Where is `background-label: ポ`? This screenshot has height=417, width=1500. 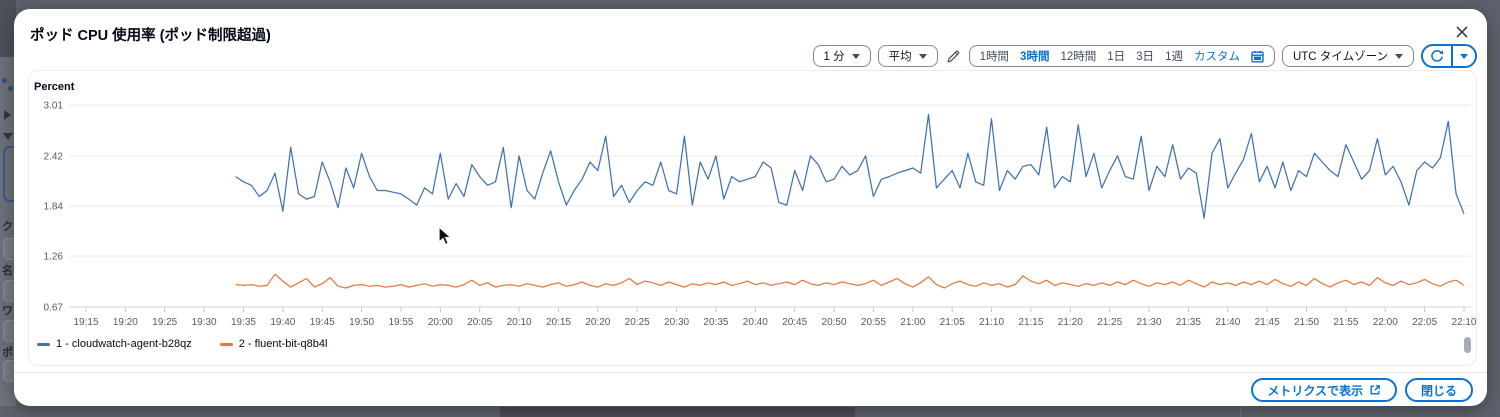 background-label: ポ is located at coordinates (7, 353).